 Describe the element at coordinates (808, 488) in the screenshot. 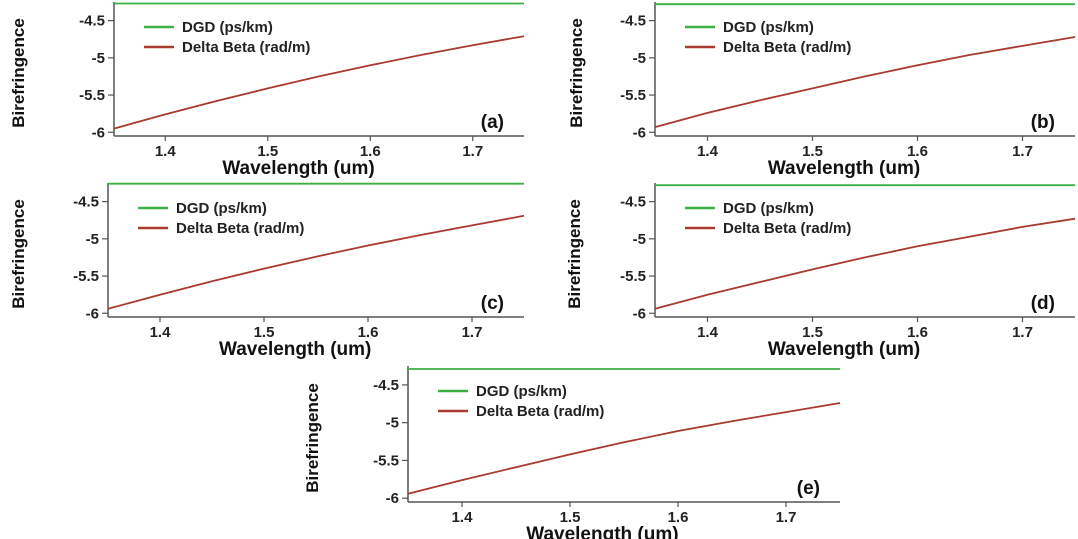

I see `panel-tag: (e)` at that location.